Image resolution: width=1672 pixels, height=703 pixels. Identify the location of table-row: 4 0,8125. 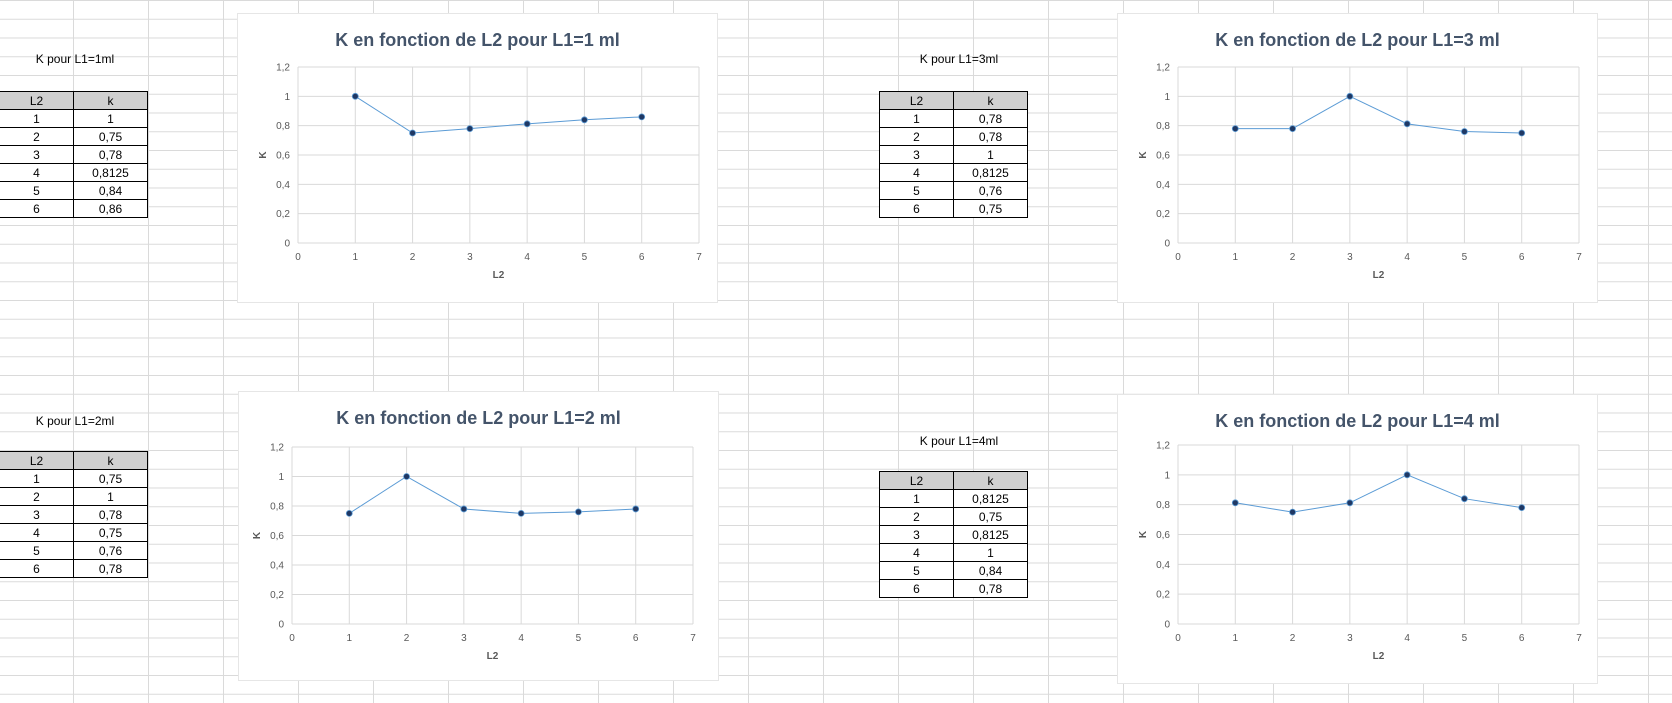
(953, 172).